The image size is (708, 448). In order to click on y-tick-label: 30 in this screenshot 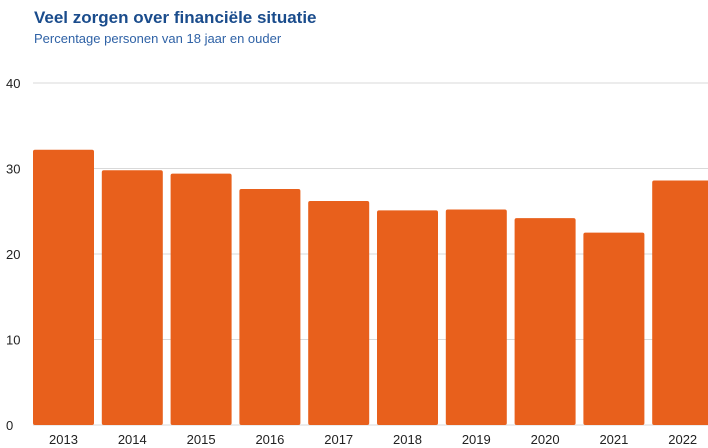, I will do `click(13, 169)`.